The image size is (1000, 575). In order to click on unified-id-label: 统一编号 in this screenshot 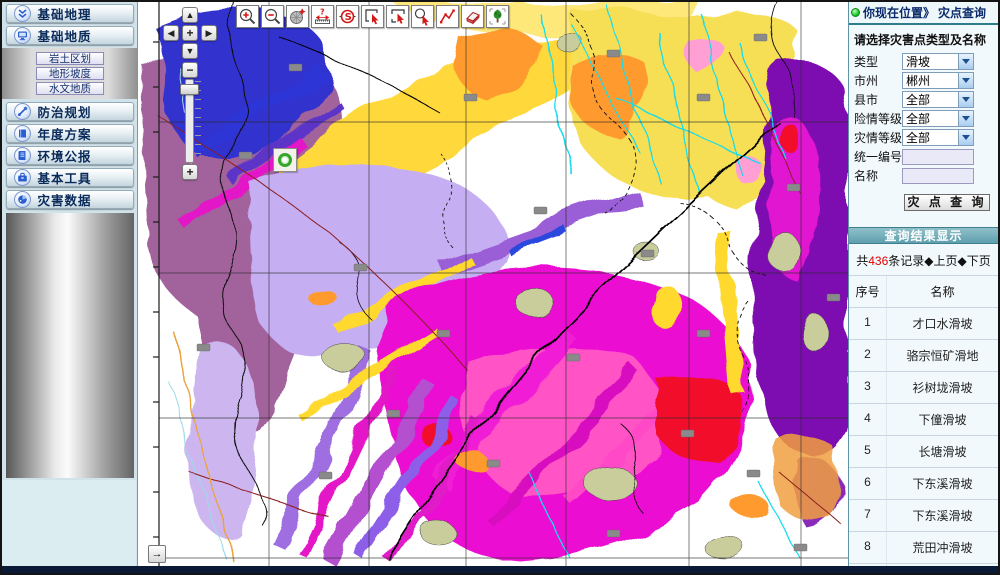, I will do `click(878, 157)`.